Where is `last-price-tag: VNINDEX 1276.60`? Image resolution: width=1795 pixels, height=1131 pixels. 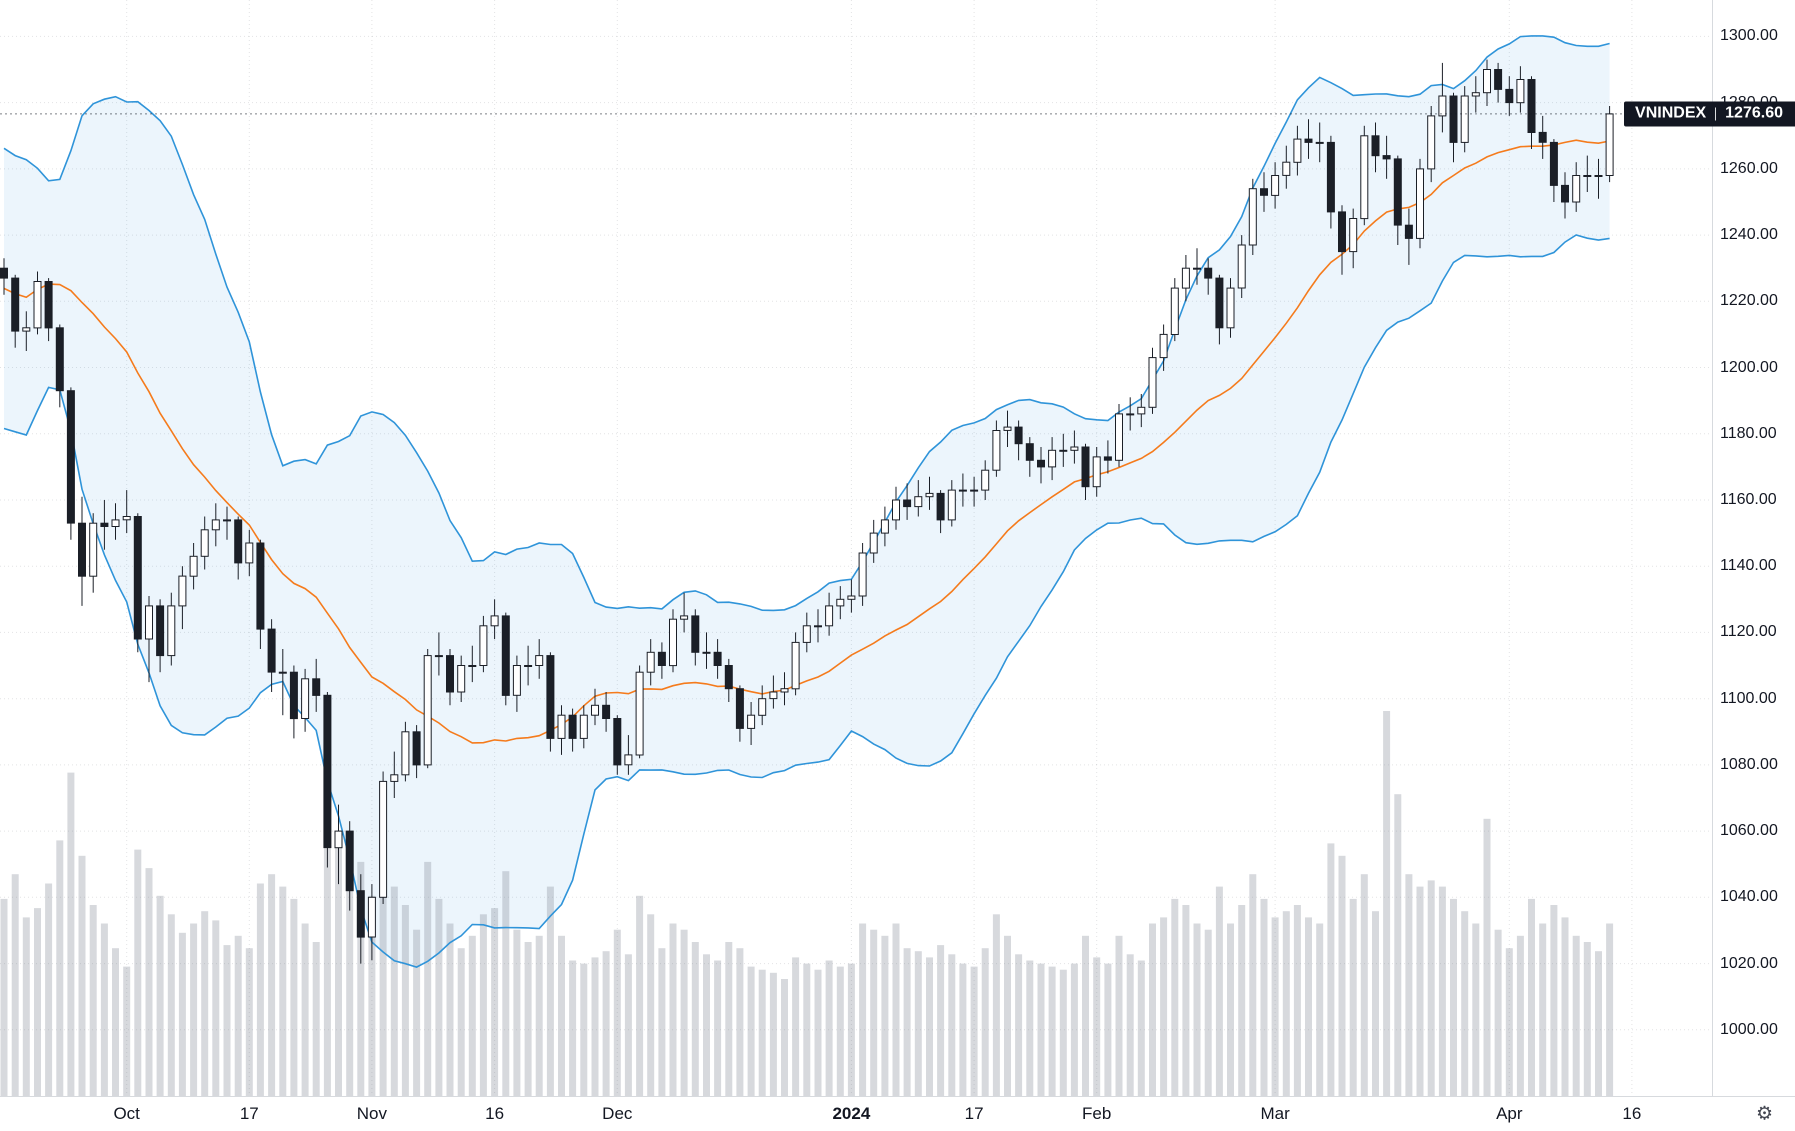 last-price-tag: VNINDEX 1276.60 is located at coordinates (1709, 114).